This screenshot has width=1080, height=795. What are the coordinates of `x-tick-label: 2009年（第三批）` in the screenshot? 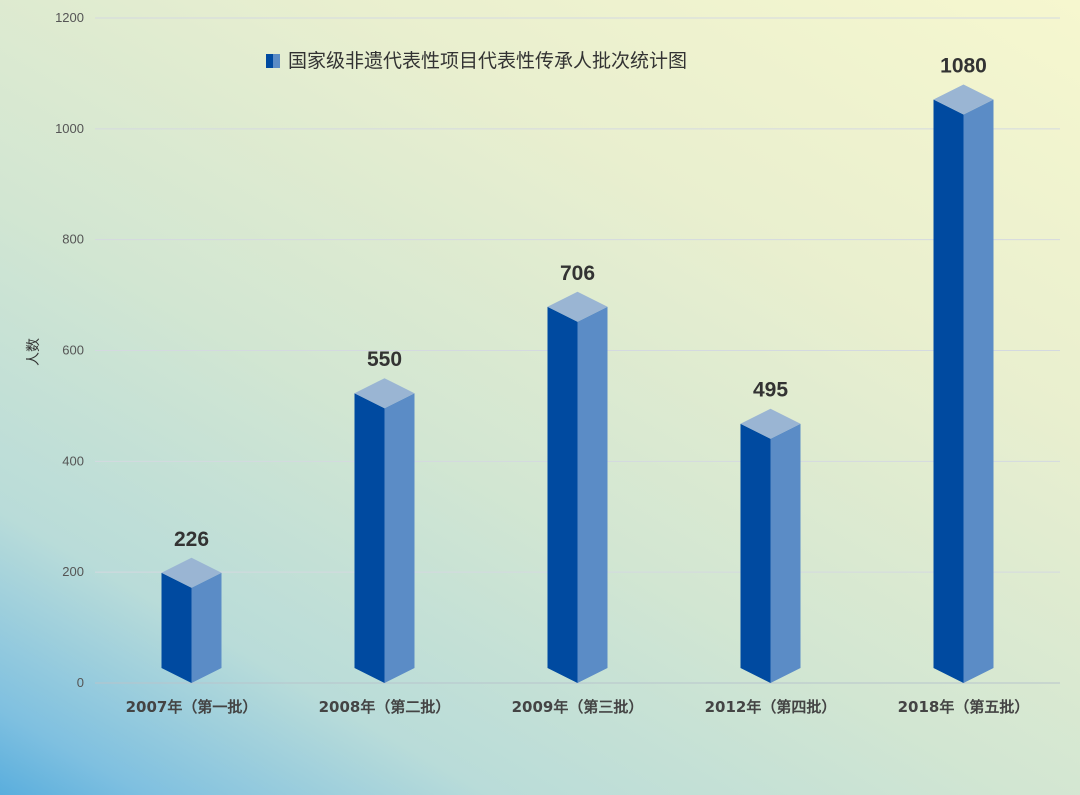 It's located at (578, 707).